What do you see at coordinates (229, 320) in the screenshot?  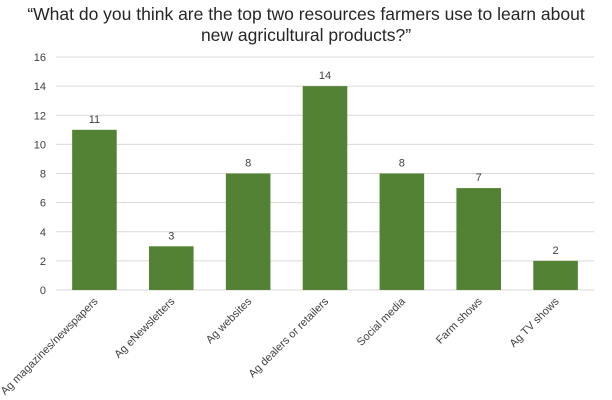 I see `x-tick-label: Ag websites` at bounding box center [229, 320].